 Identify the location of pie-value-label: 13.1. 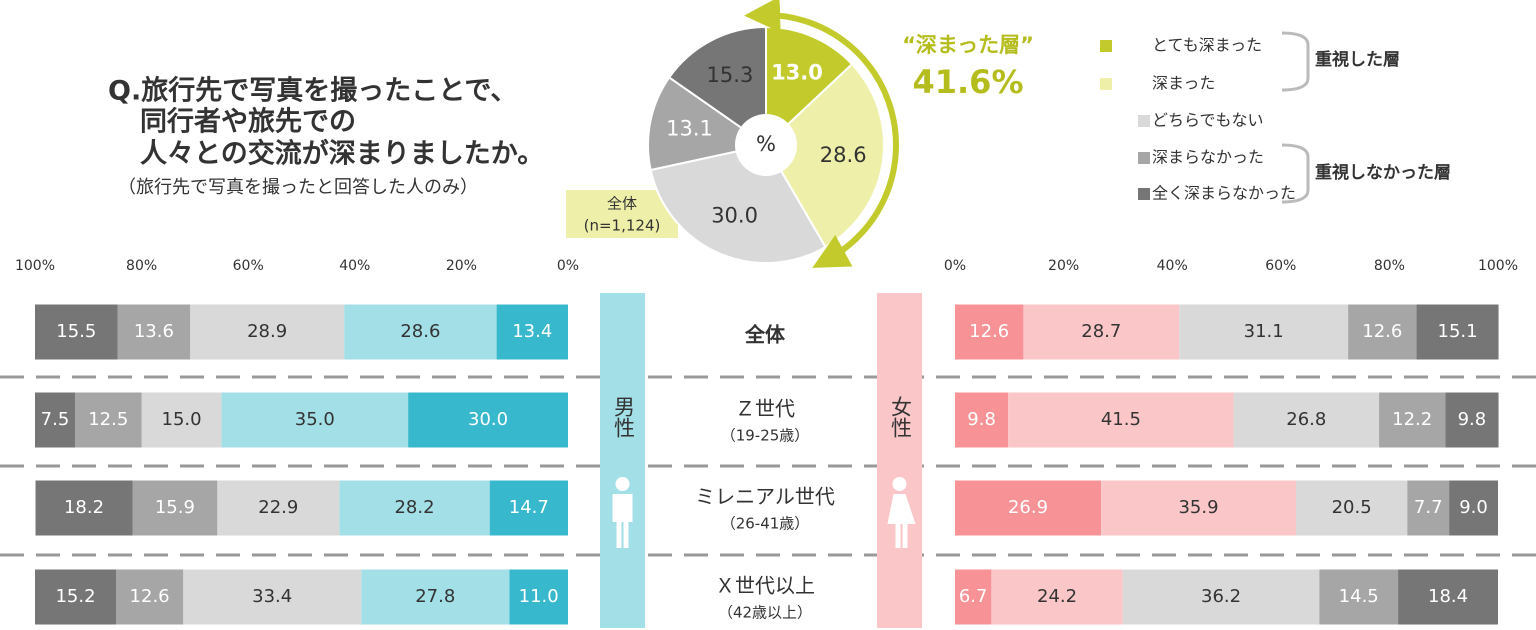
(689, 129).